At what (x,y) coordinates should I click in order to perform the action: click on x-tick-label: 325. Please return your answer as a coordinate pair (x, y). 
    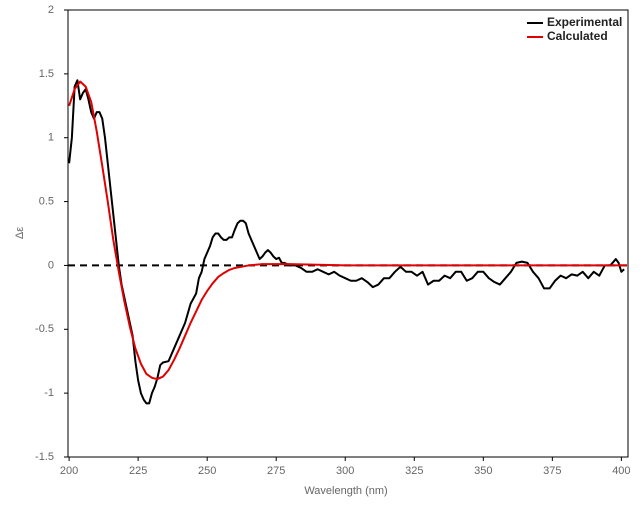
    Looking at the image, I should click on (414, 471).